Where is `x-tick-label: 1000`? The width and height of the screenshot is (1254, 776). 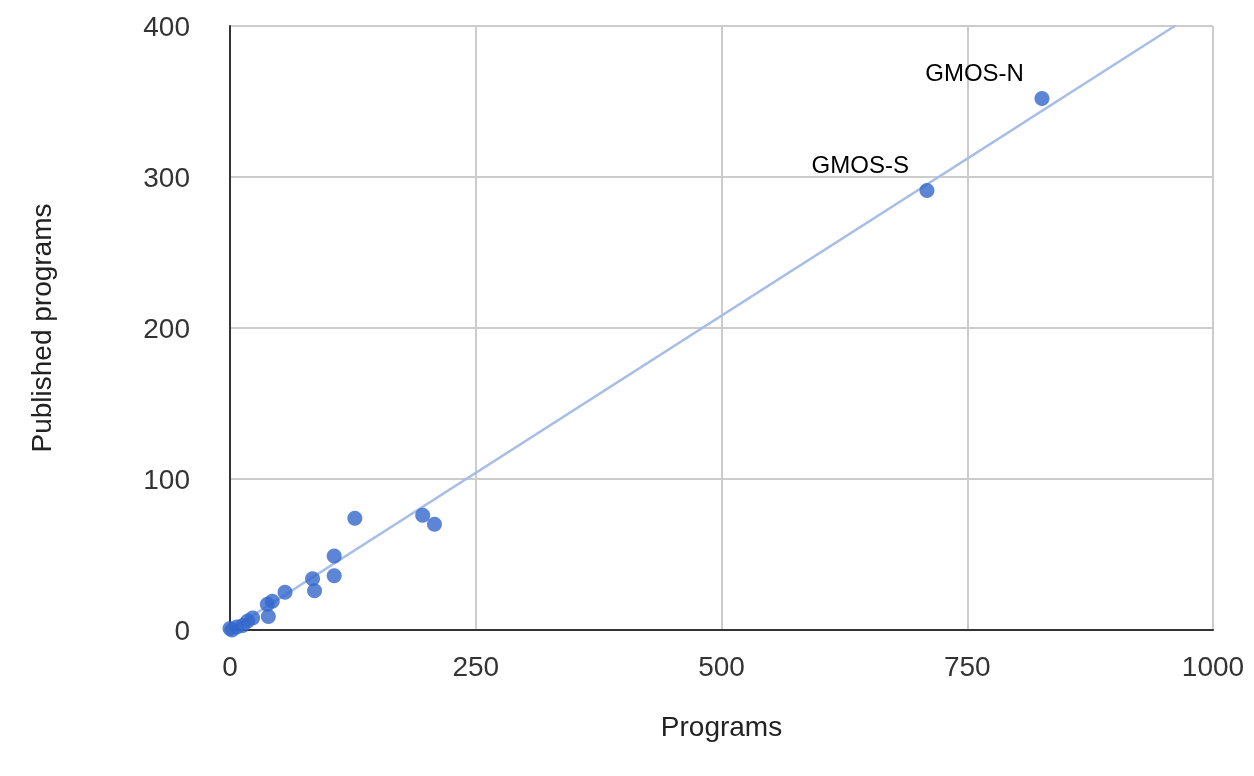 x-tick-label: 1000 is located at coordinates (1213, 666).